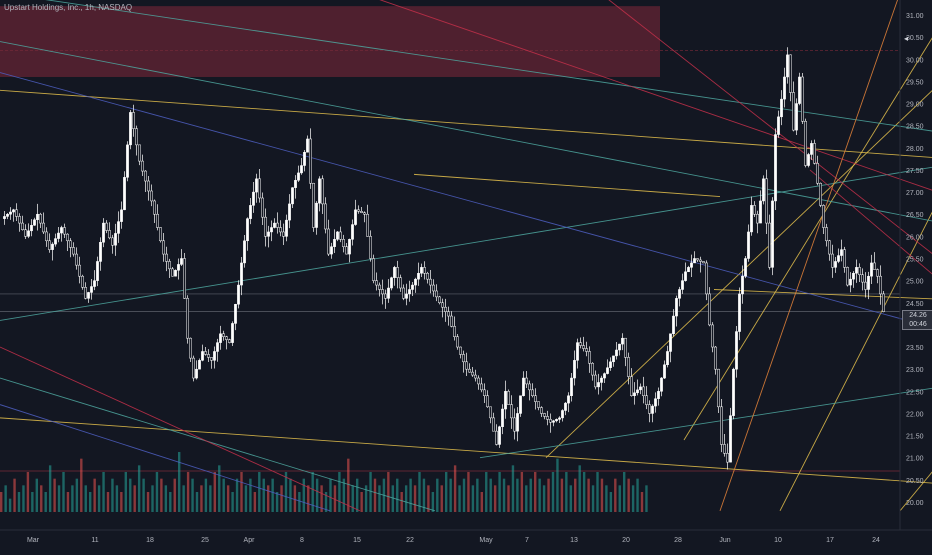 This screenshot has width=932, height=555. I want to click on bar-countdown: 00:46, so click(918, 324).